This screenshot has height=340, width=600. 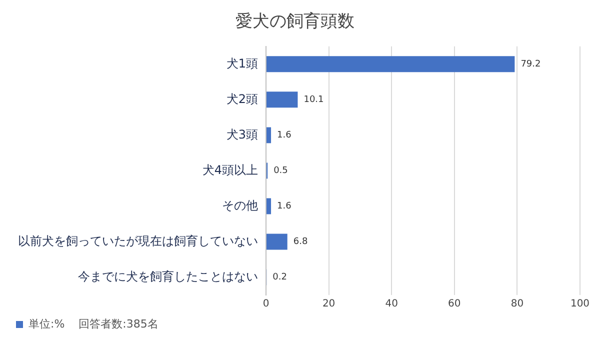 What do you see at coordinates (300, 242) in the screenshot?
I see `data-label: 6.8` at bounding box center [300, 242].